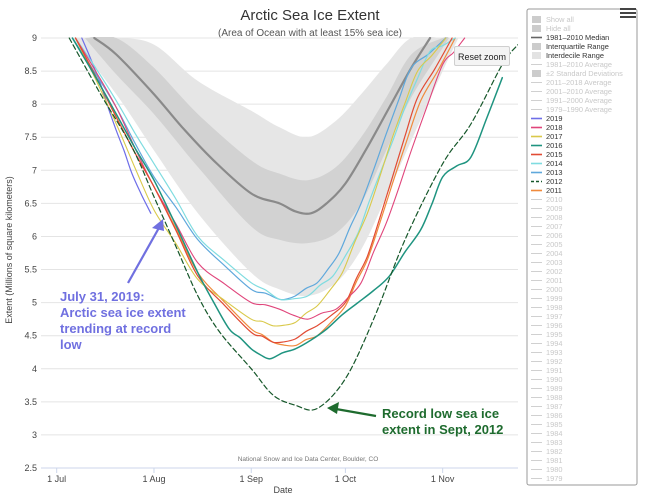  What do you see at coordinates (546, 424) in the screenshot?
I see `legend-item: 1985` at bounding box center [546, 424].